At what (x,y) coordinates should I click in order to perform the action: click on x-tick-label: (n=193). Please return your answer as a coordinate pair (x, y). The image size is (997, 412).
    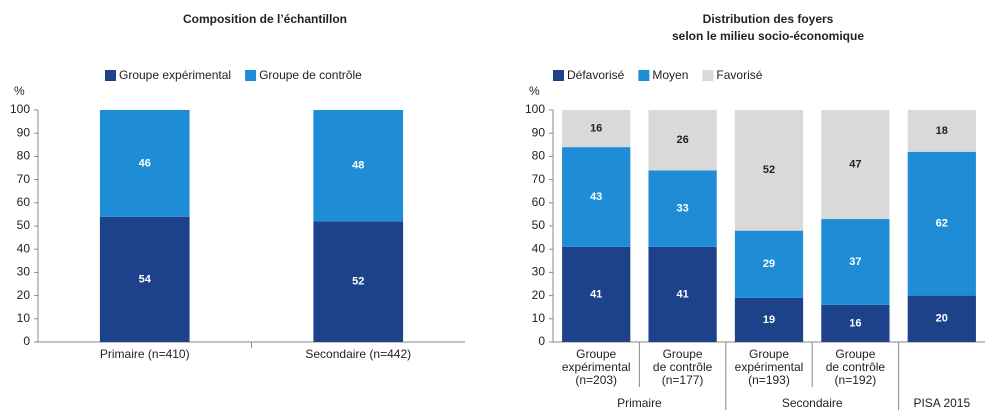
    Looking at the image, I should click on (769, 380).